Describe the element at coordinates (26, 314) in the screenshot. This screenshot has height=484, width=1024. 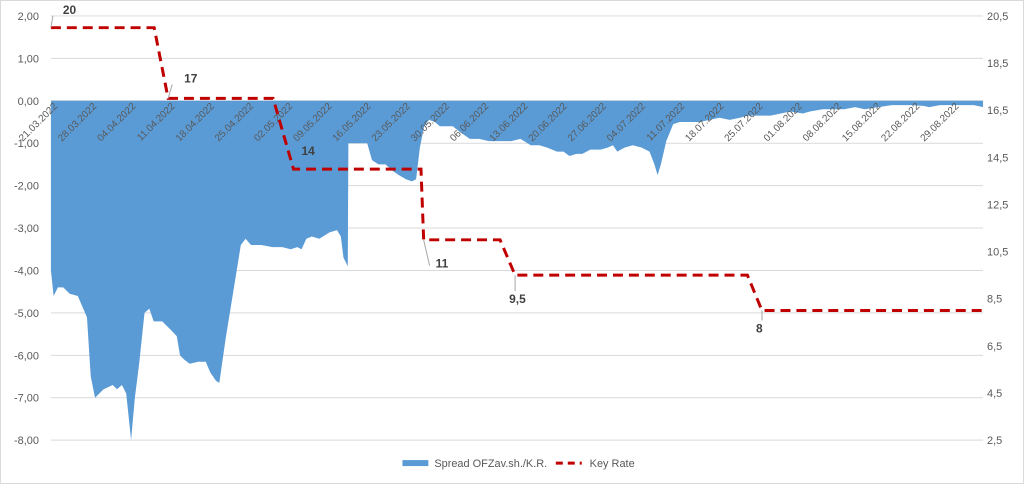
I see `left-axis-tick: -5,00` at that location.